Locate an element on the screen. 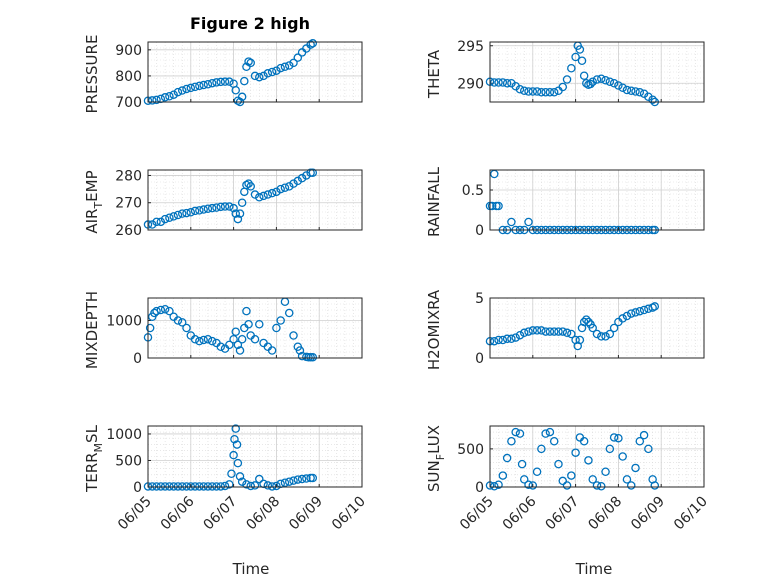 Image resolution: width=778 pixels, height=583 pixels. subplot-theta: 290 295 THETA is located at coordinates (565, 73).